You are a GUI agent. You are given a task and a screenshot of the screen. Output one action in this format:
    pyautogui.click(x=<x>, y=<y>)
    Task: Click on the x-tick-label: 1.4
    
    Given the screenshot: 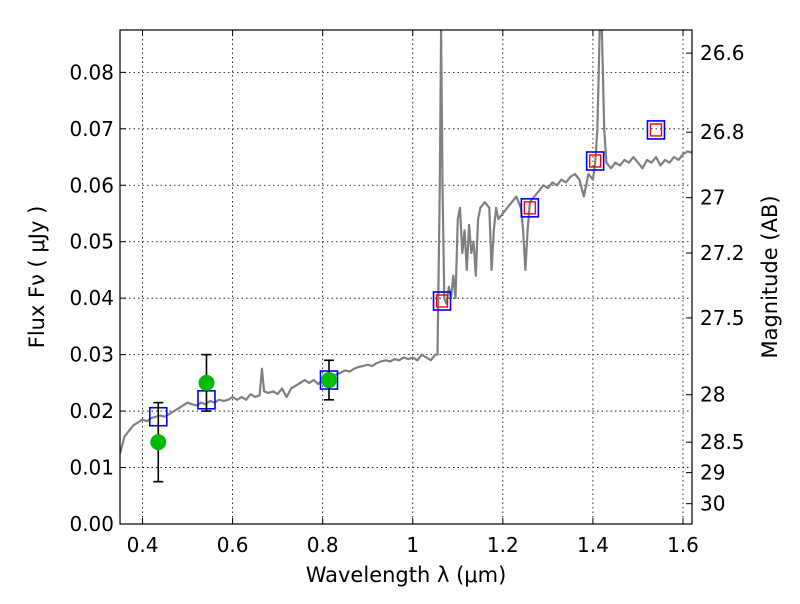 What is the action you would take?
    pyautogui.click(x=593, y=545)
    